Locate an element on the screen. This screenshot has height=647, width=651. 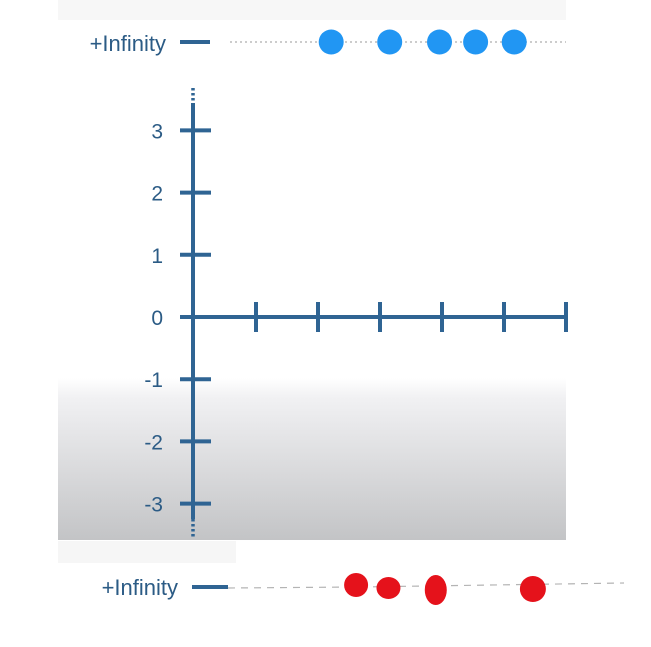
bottom-infinity-row: +Infinity is located at coordinates (363, 589).